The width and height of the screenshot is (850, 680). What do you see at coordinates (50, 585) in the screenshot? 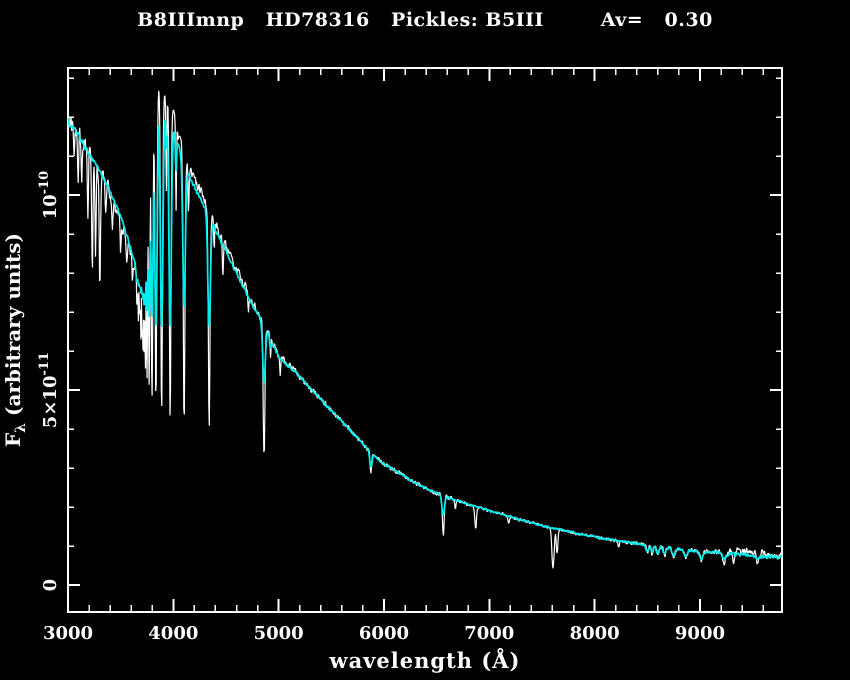
I see `y-tick-label: 0` at bounding box center [50, 585].